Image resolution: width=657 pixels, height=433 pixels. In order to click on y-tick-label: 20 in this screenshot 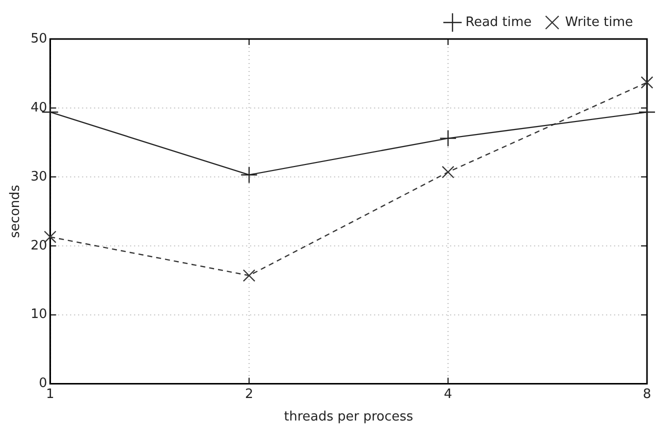, I will do `click(39, 246)`.